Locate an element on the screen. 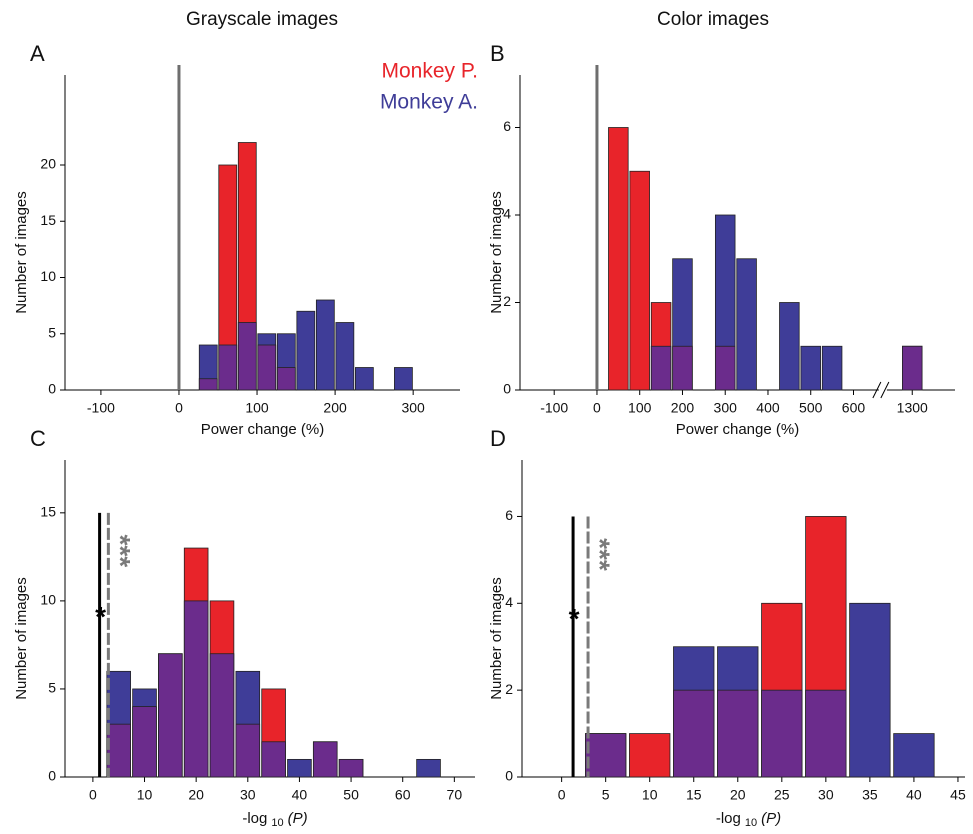 The width and height of the screenshot is (973, 834). panel-letter: A is located at coordinates (37, 53).